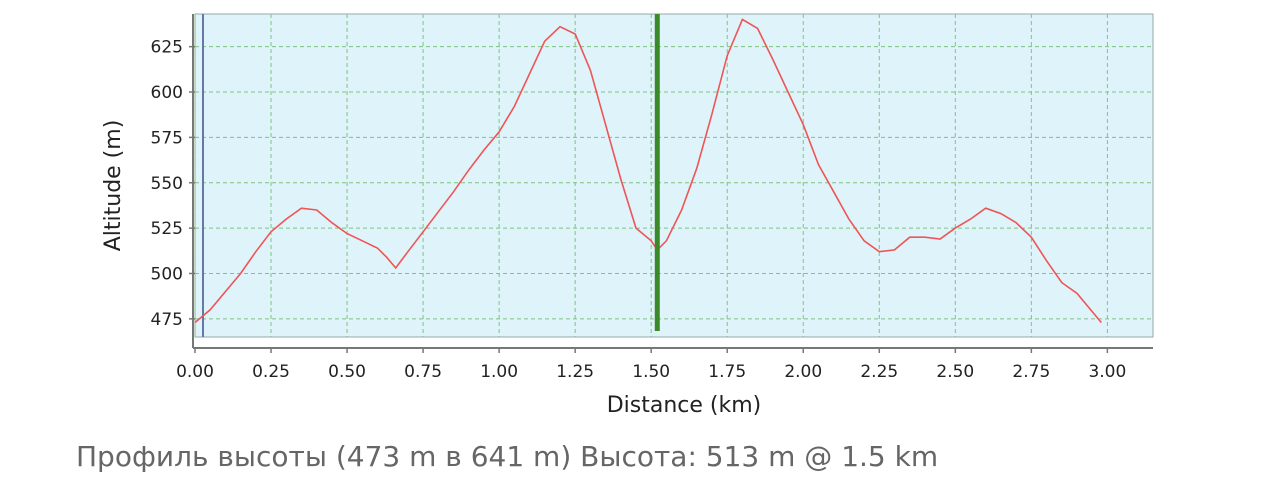  I want to click on x-tick-label: 2.75, so click(1031, 372).